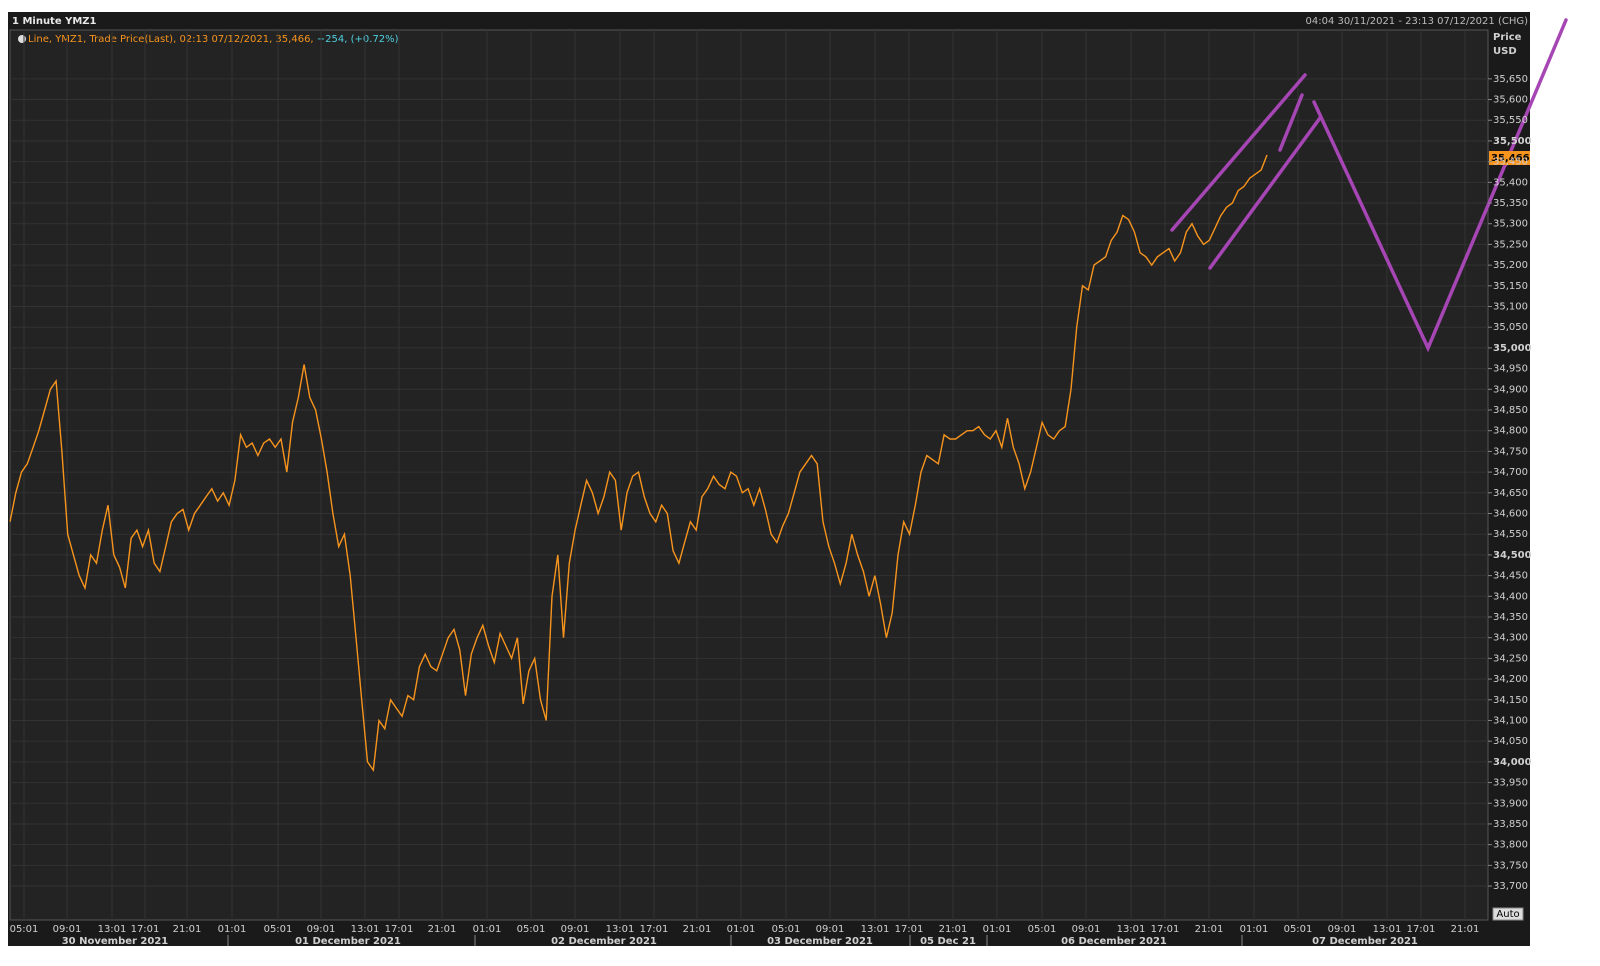 The height and width of the screenshot is (966, 1600). What do you see at coordinates (22, 39) in the screenshot?
I see `legend-icon` at bounding box center [22, 39].